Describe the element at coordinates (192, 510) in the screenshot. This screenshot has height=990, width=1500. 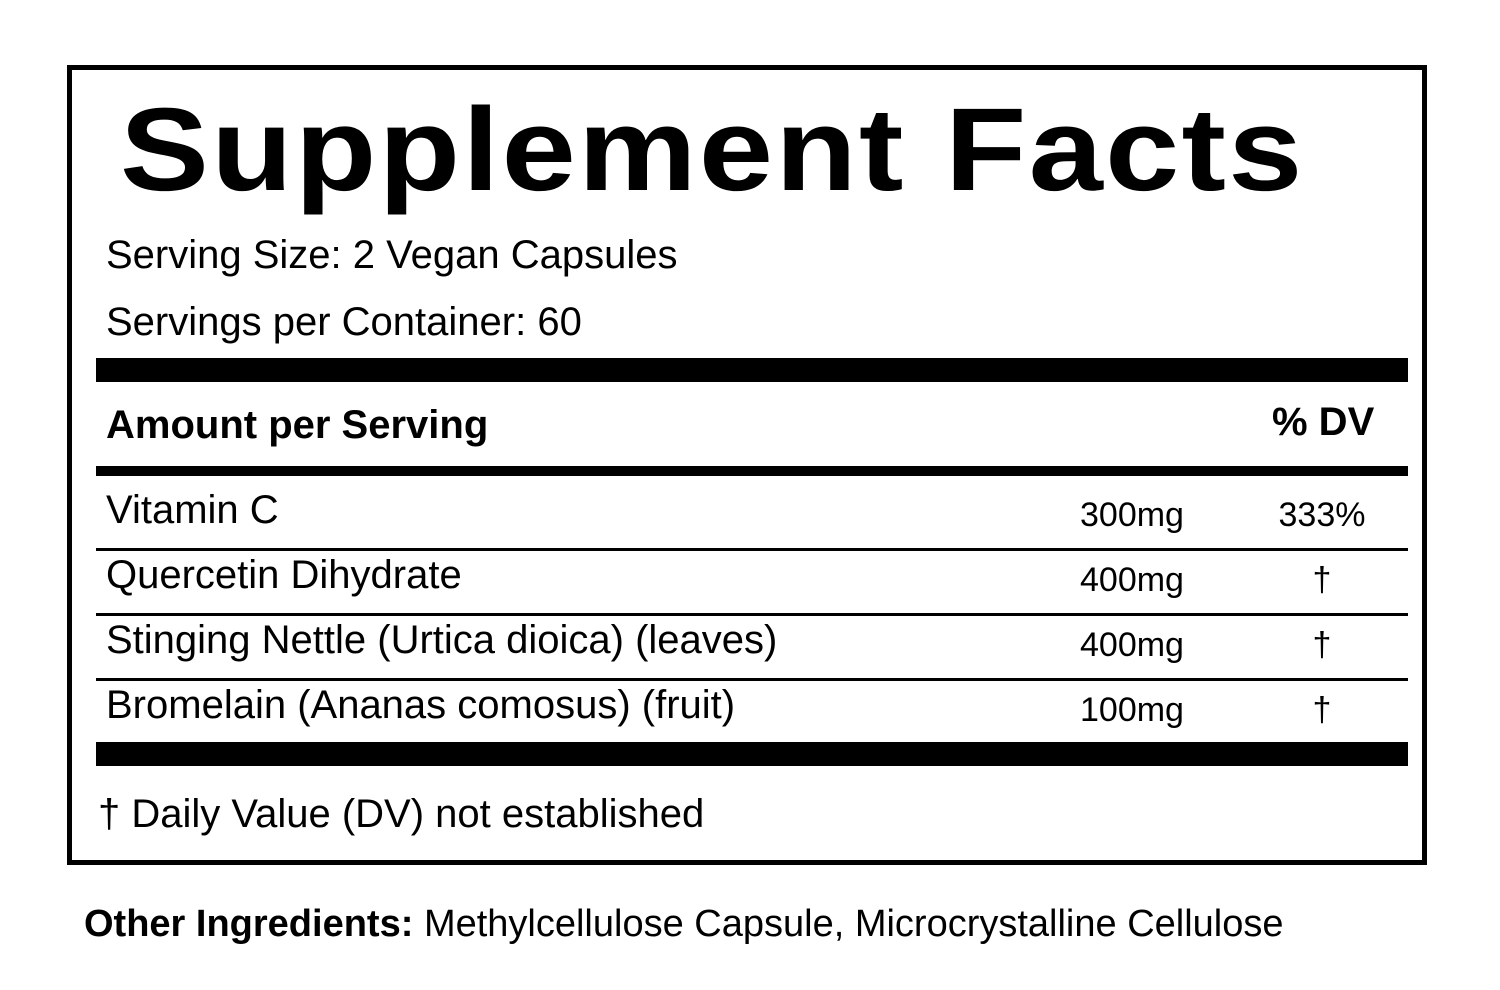
I see `ingredient-name: Vitamin C` at that location.